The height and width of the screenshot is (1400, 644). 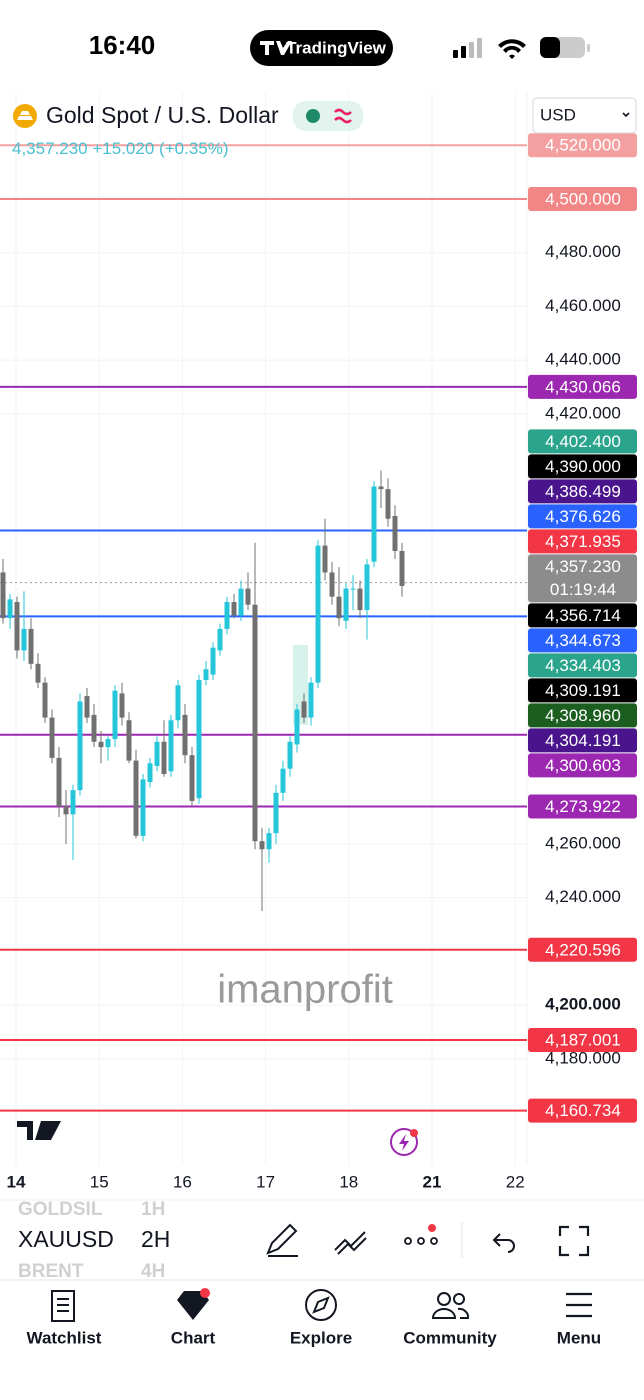 What do you see at coordinates (515, 1181) in the screenshot?
I see `date-label: 22` at bounding box center [515, 1181].